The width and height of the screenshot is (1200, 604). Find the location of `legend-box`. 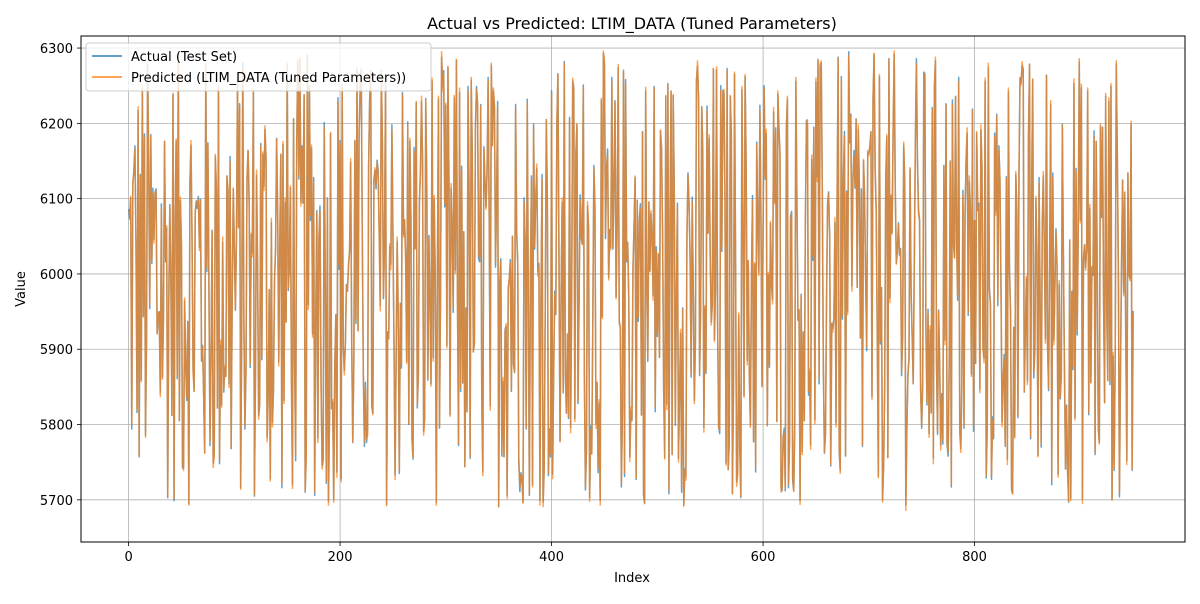

legend-box is located at coordinates (258, 67).